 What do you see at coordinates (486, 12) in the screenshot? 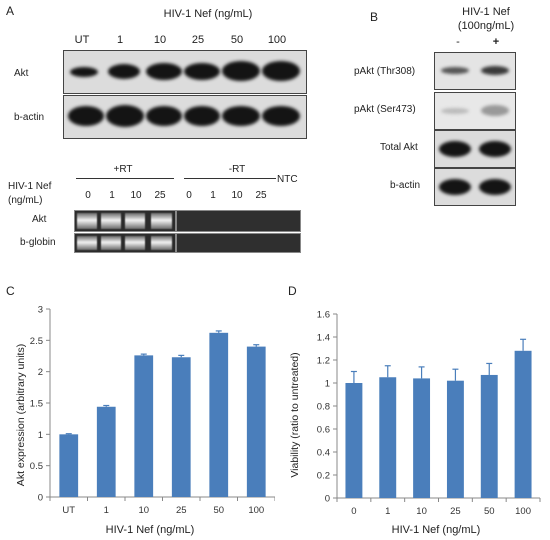
I see `panel-b-header-line1: HIV-1 Nef` at bounding box center [486, 12].